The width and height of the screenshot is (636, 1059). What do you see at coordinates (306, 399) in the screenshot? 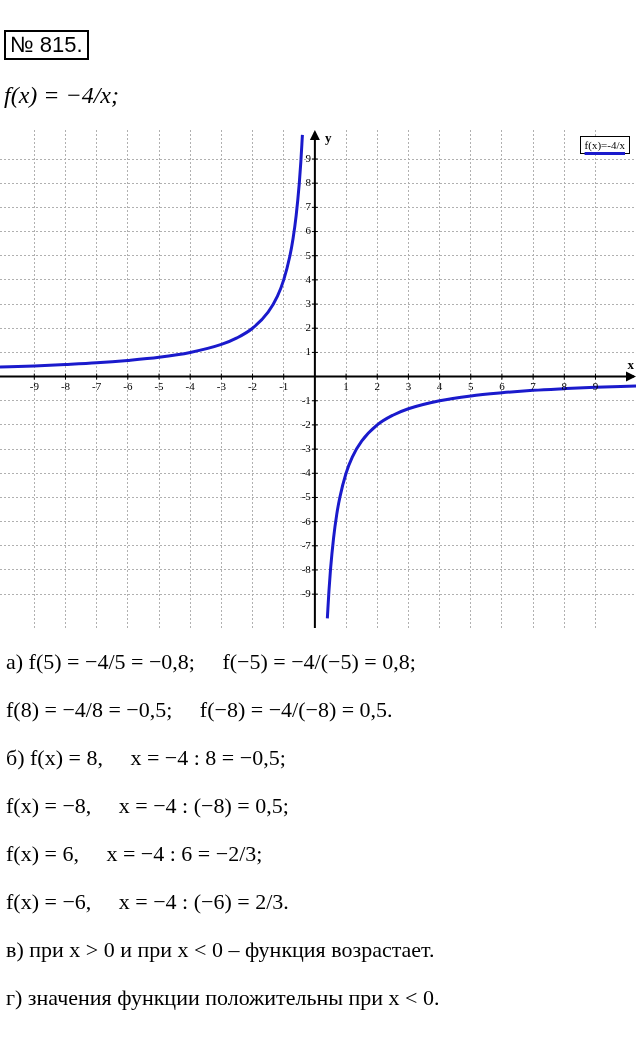
I see `y-tick-label: -1` at bounding box center [306, 399].